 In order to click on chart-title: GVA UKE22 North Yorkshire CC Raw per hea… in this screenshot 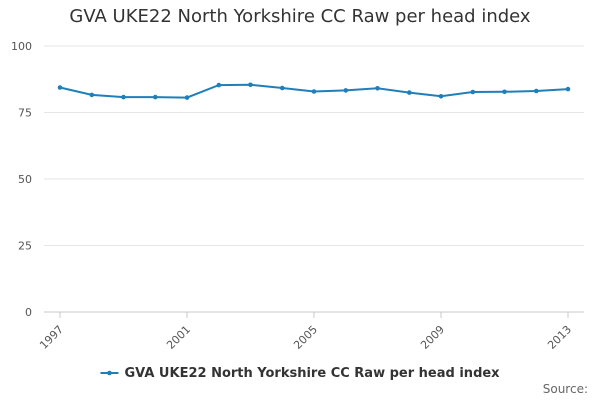, I will do `click(300, 16)`.